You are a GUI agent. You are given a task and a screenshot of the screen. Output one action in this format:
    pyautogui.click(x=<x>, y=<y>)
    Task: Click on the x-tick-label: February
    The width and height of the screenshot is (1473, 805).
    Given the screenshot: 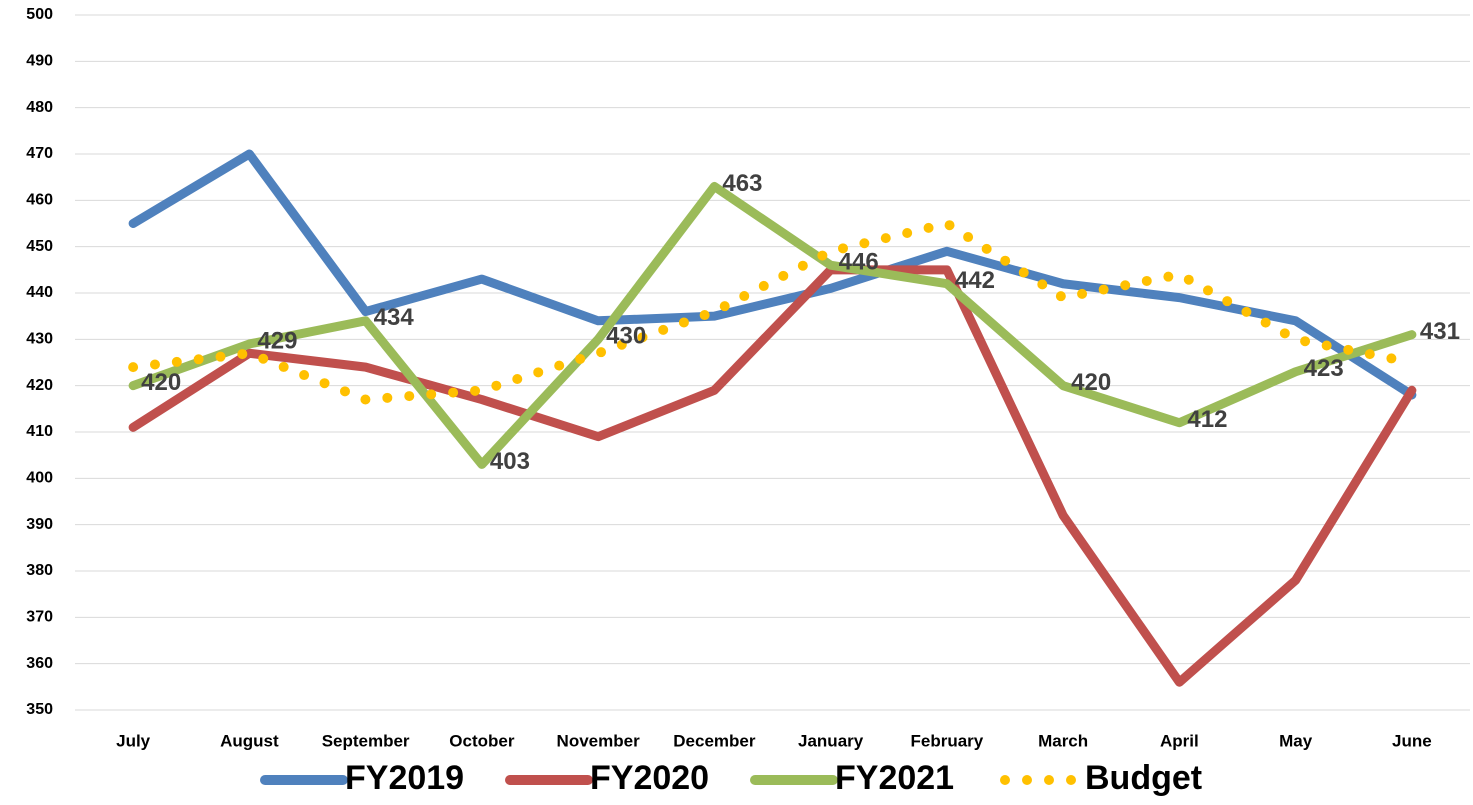 What is the action you would take?
    pyautogui.click(x=947, y=740)
    